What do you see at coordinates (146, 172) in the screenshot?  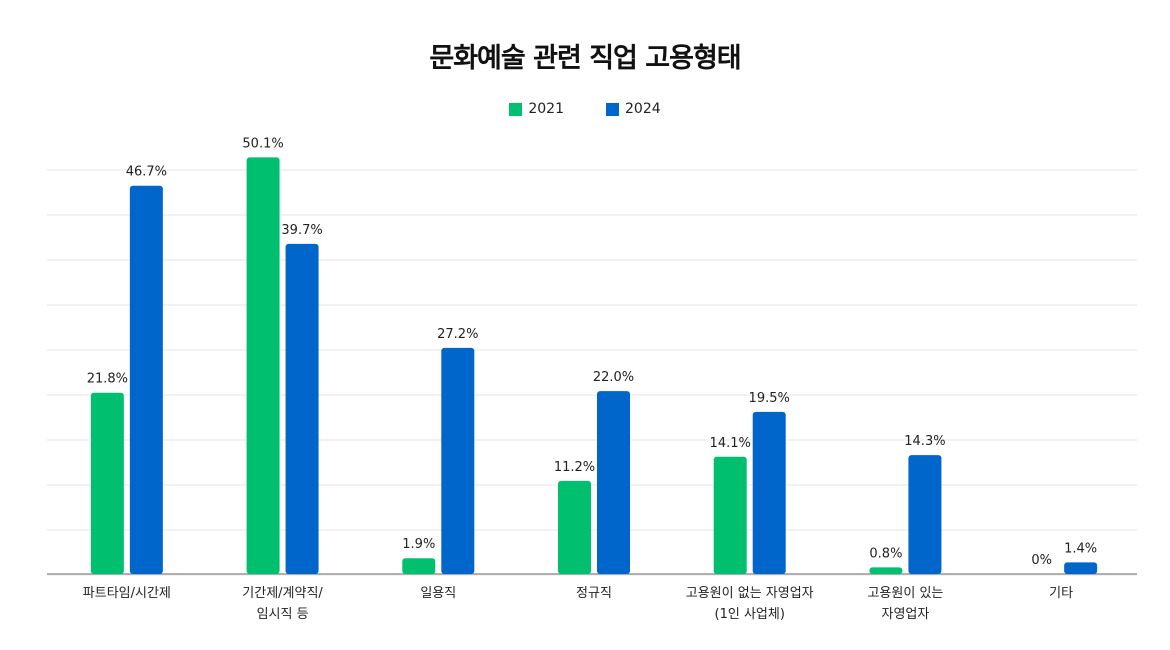 I see `data-label-2024-0: 46.7%` at bounding box center [146, 172].